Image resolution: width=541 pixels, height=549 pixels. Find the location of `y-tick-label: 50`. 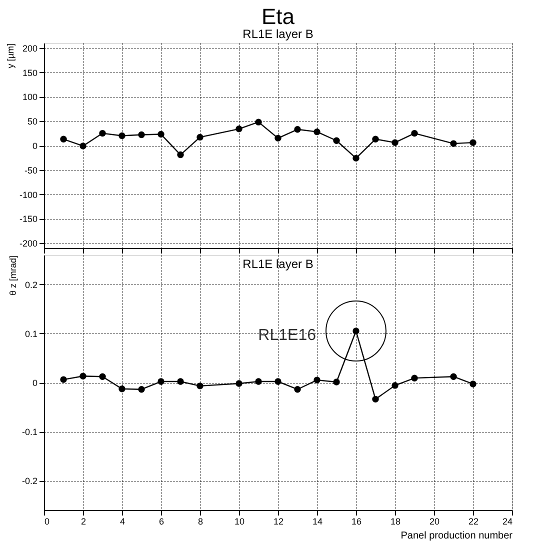

y-tick-label: 50 is located at coordinates (32, 121).